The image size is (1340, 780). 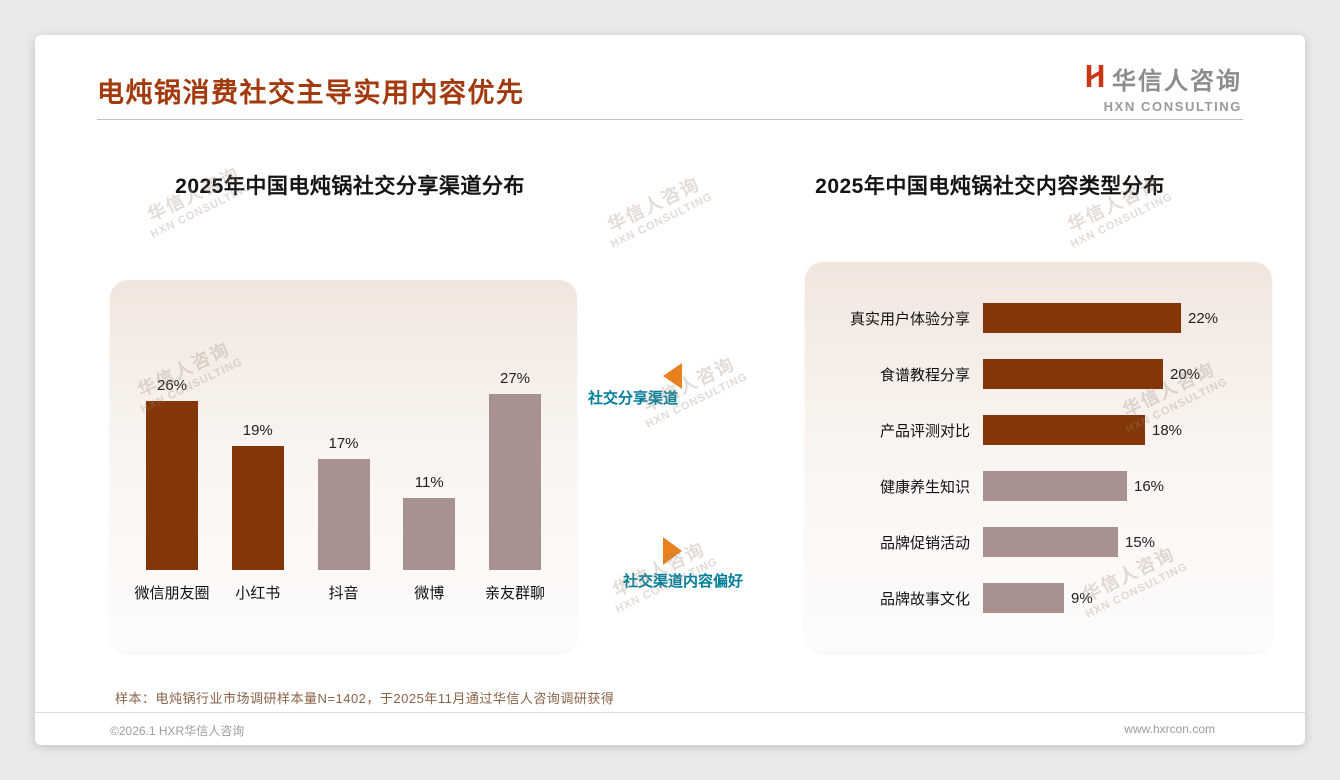 I want to click on bar-value-label: 27%, so click(x=515, y=378).